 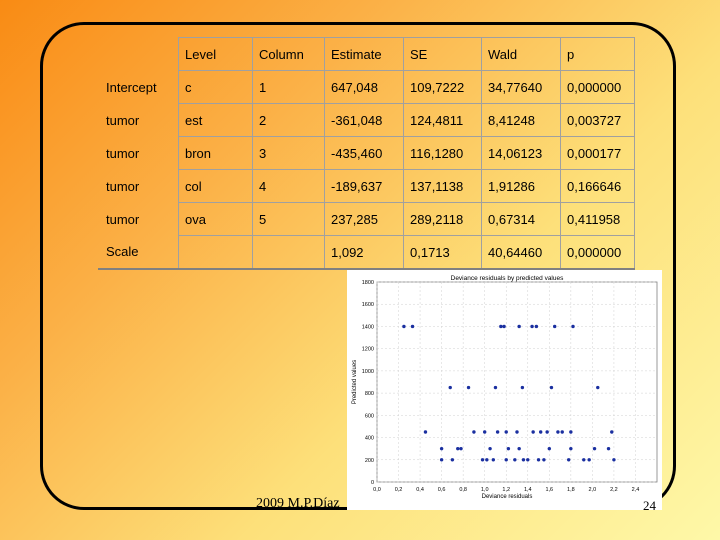 What do you see at coordinates (366, 252) in the screenshot?
I see `table-row: Scale 1,092 0,1713 40,64460 0,000000` at bounding box center [366, 252].